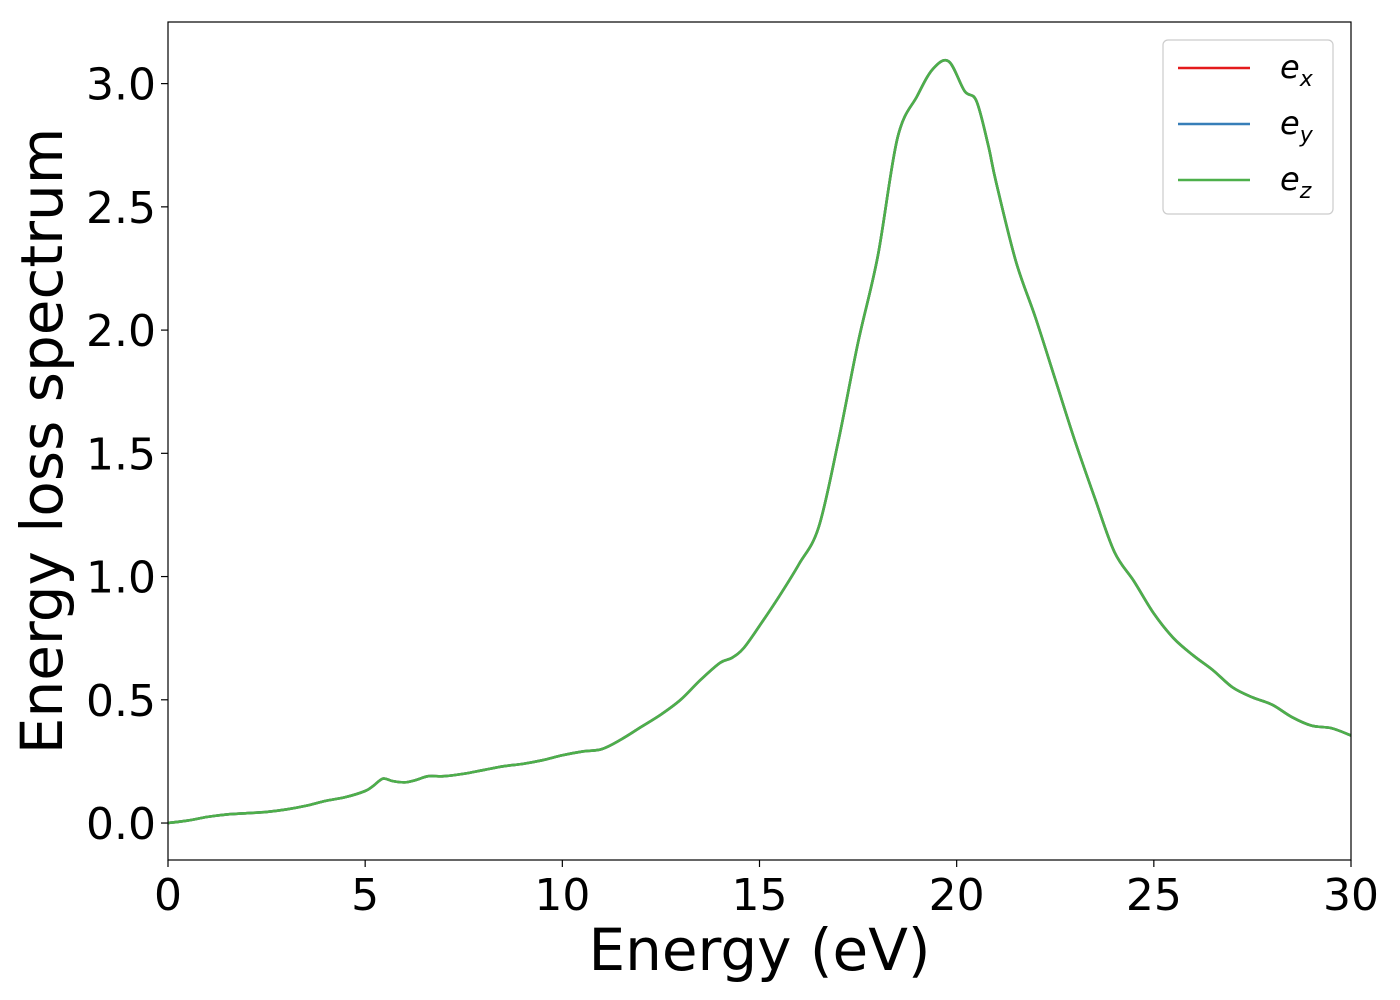 The height and width of the screenshot is (1000, 1400). Describe the element at coordinates (1297, 70) in the screenshot. I see `legend-label-x: ex` at that location.